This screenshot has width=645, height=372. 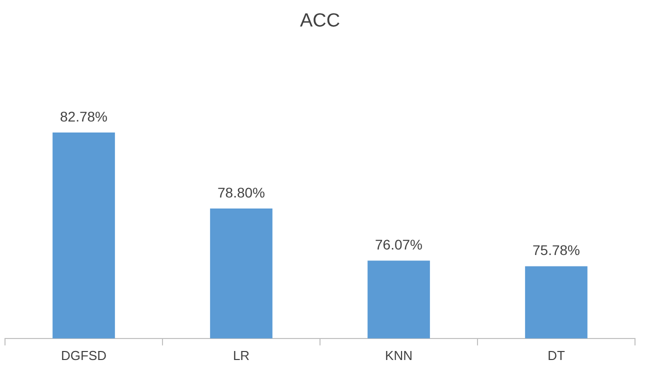 What do you see at coordinates (556, 355) in the screenshot?
I see `x-tick-label: DT` at bounding box center [556, 355].